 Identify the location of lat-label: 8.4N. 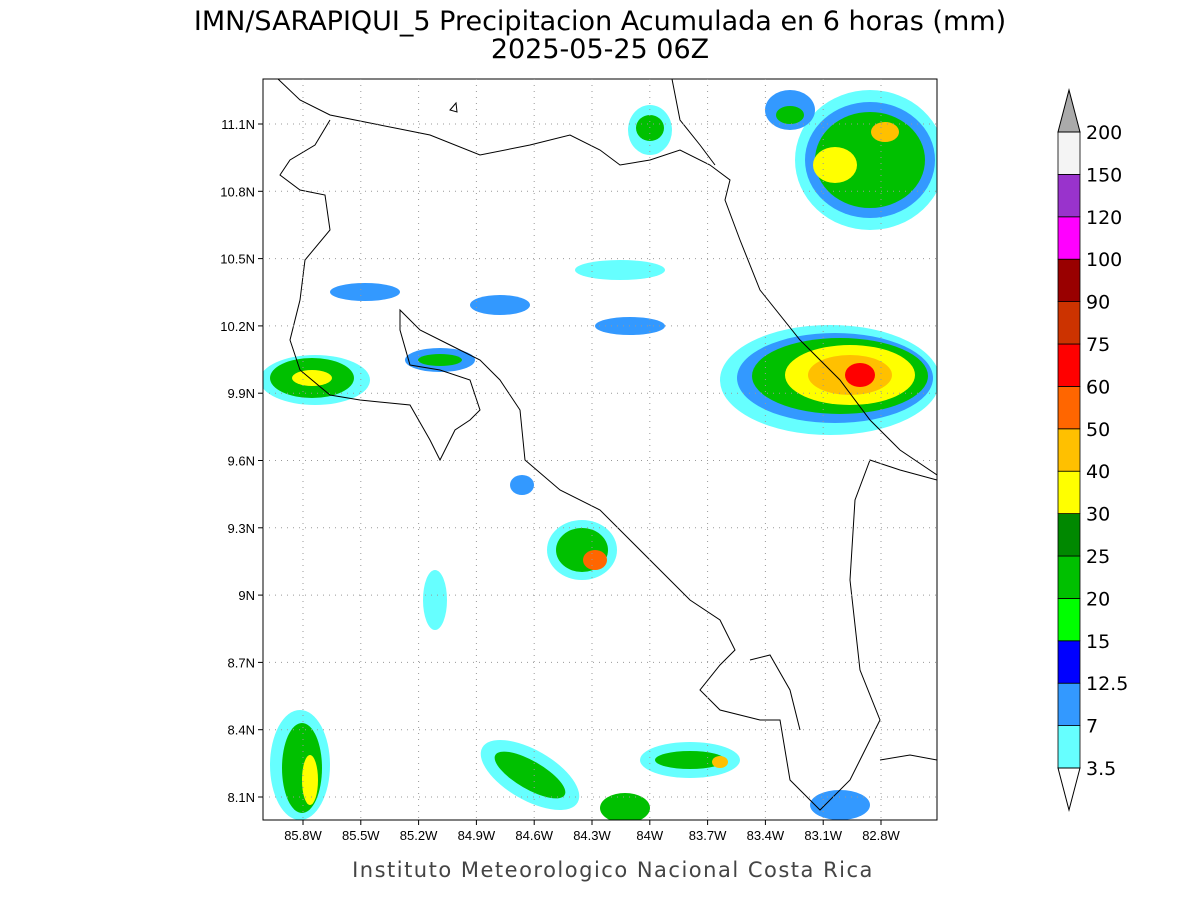
(241, 730).